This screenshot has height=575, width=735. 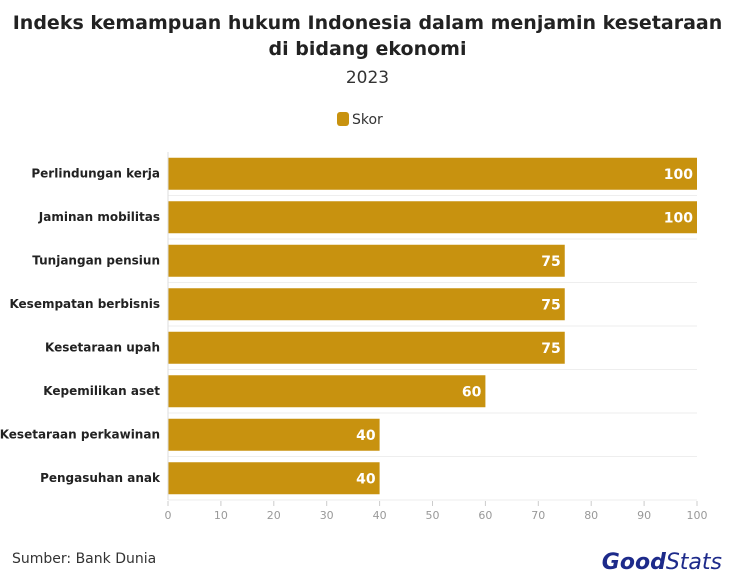 I want to click on legend-label: Skor, so click(x=367, y=120).